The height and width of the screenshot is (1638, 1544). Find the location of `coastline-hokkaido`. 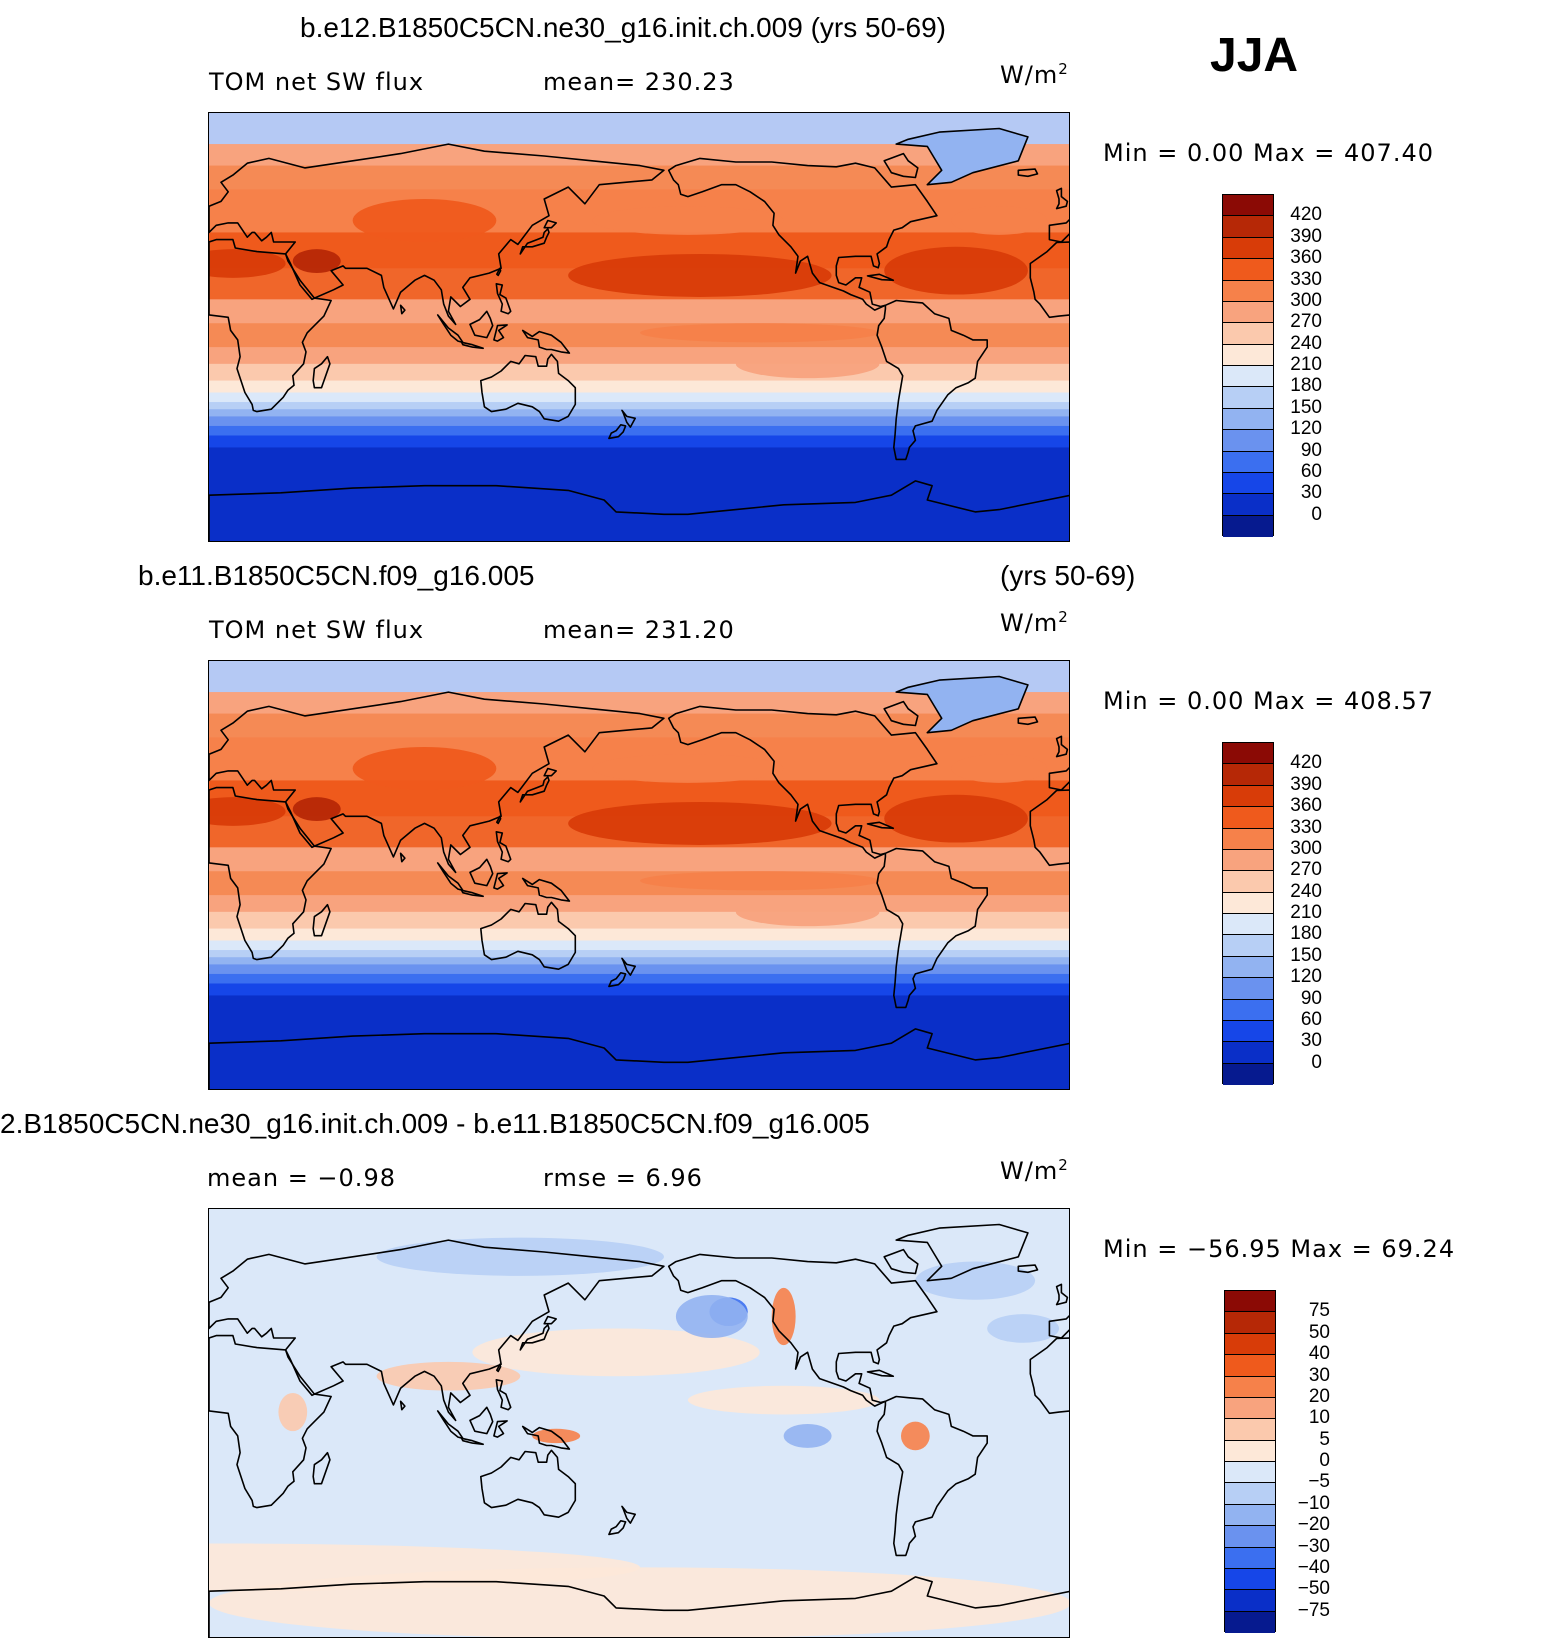

coastline-hokkaido is located at coordinates (550, 224).